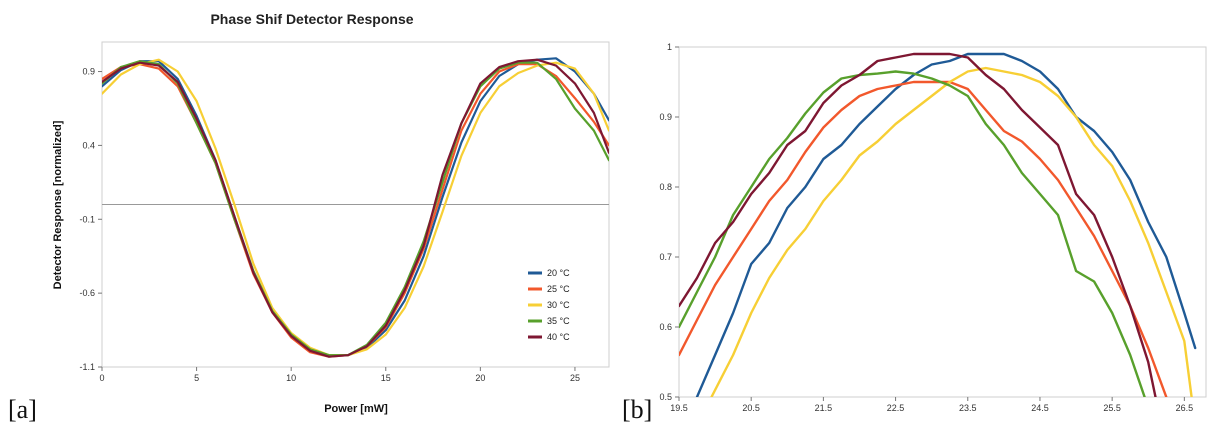 The width and height of the screenshot is (1214, 427). Describe the element at coordinates (665, 327) in the screenshot. I see `chart-b-ytick-label: 0.6` at that location.